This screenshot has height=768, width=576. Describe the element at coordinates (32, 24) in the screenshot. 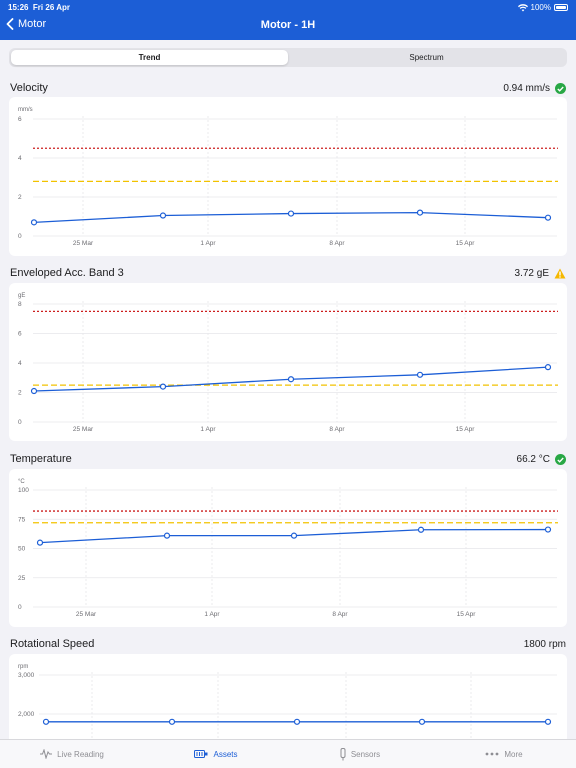

I see `back-label: Motor` at that location.